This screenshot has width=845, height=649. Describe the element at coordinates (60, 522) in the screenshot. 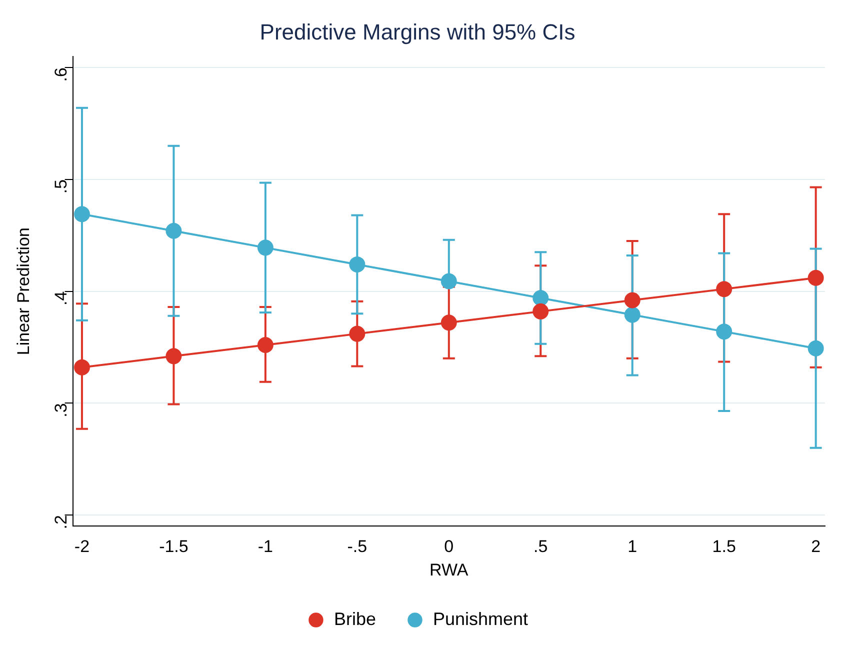

I see `y-tick-label: .2` at that location.